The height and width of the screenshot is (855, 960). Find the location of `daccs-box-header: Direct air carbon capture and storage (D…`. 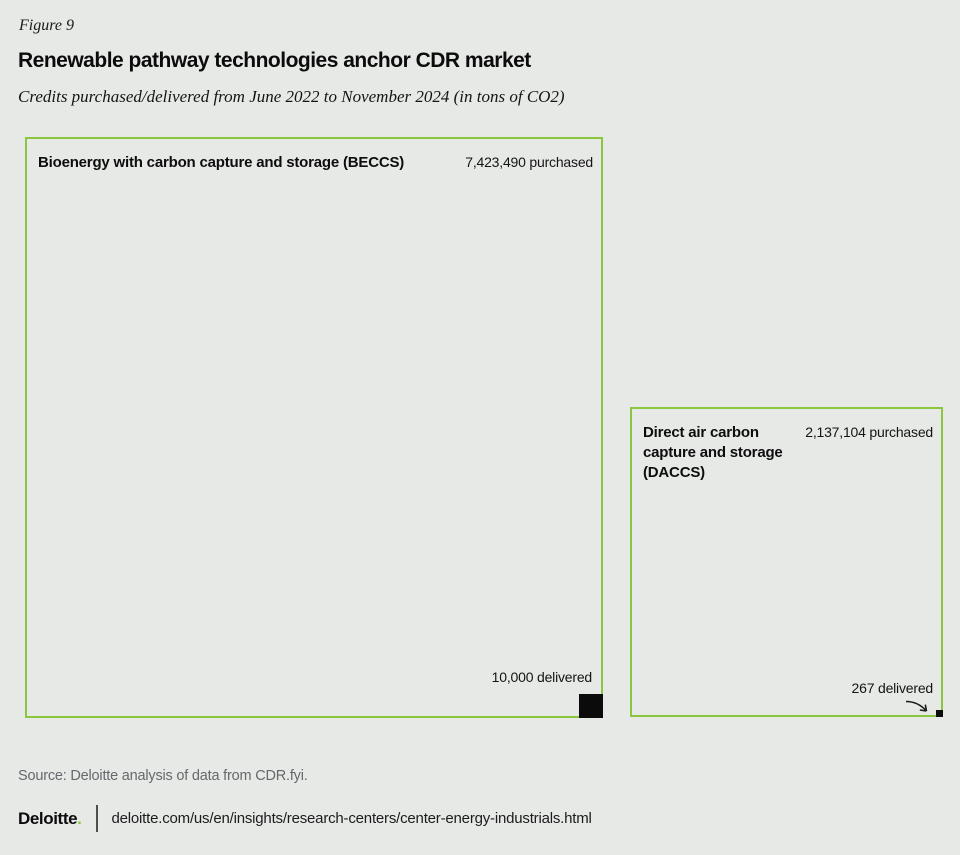

daccs-box-header: Direct air carbon capture and storage (D… is located at coordinates (788, 453).